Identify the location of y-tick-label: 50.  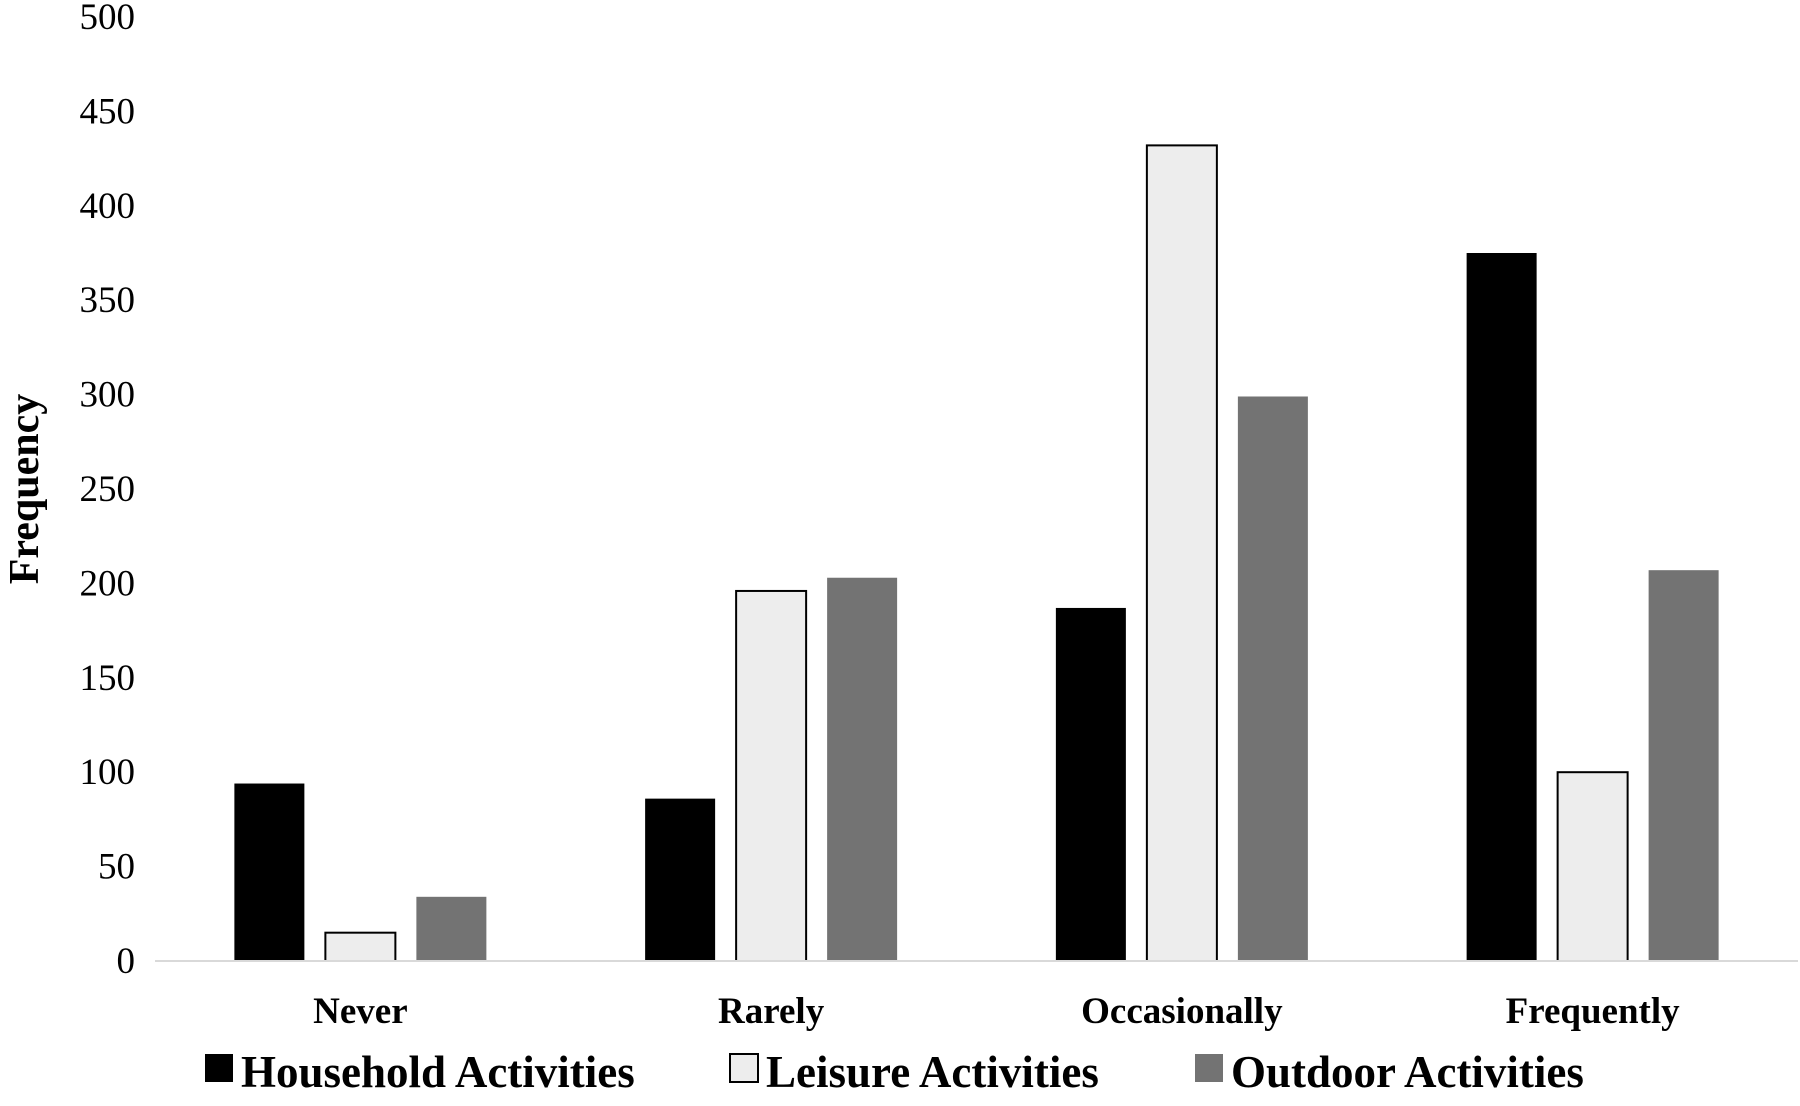
(116, 867).